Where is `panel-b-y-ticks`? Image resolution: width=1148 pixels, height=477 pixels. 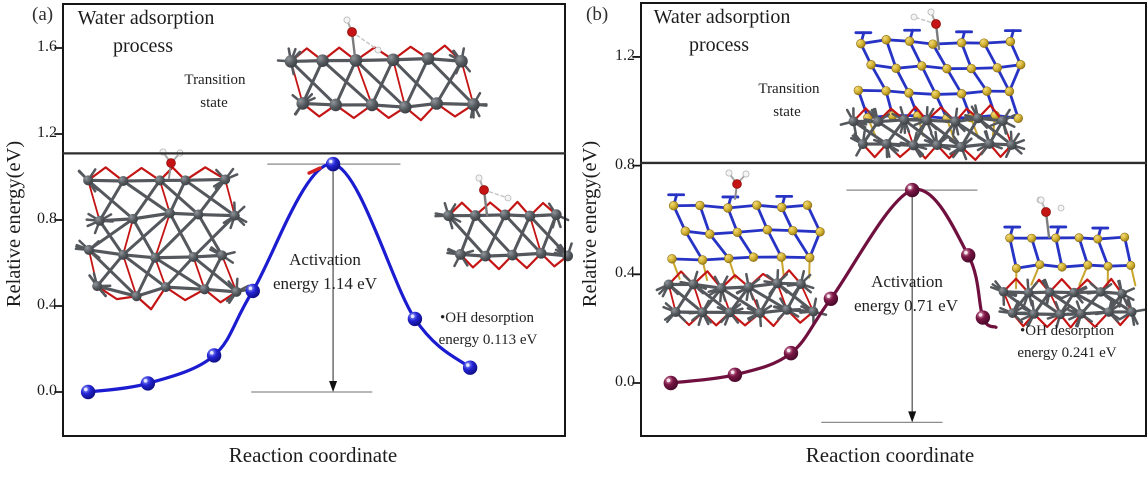 panel-b-y-ticks is located at coordinates (637, 220).